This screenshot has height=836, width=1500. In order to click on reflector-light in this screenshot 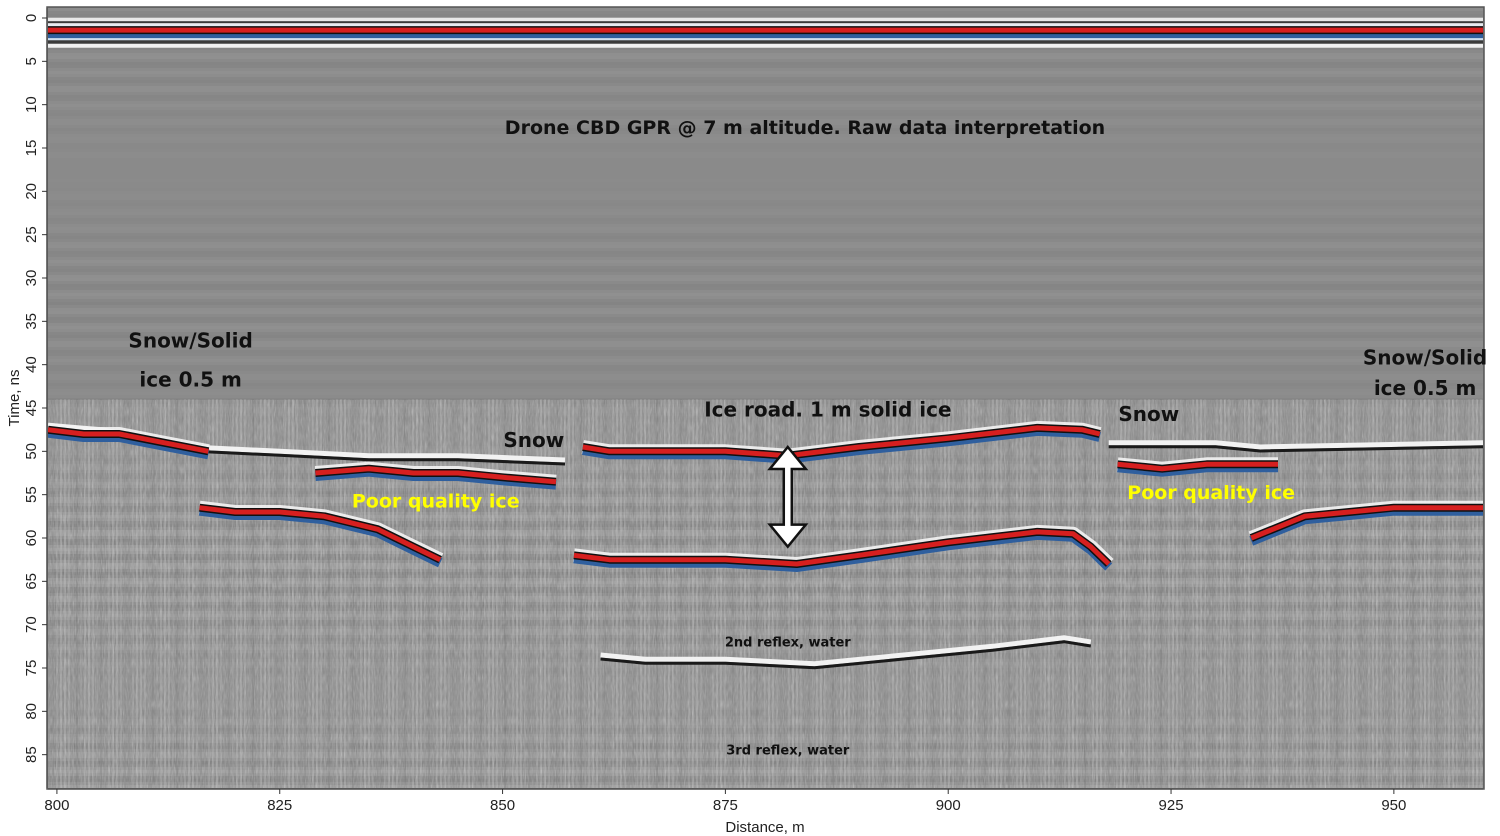, I will do `click(846, 651)`.